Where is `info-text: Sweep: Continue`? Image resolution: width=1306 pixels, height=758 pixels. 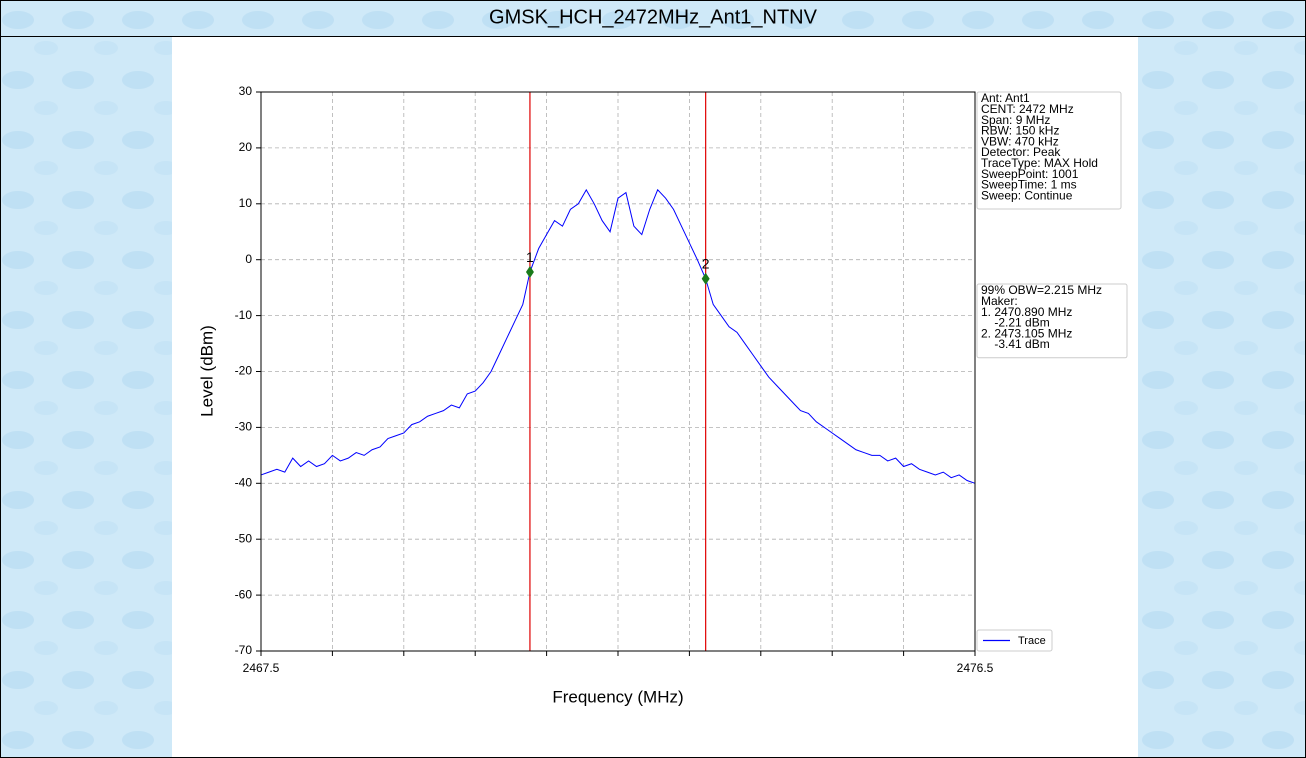 info-text: Sweep: Continue is located at coordinates (1027, 195).